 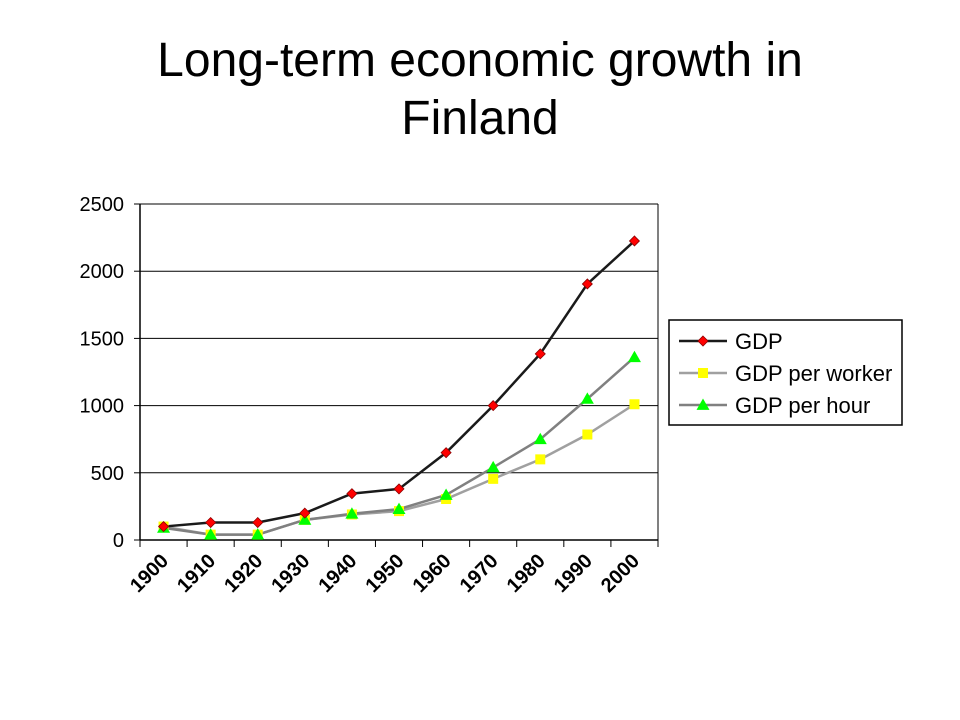 I want to click on x-tick-label: 1950, so click(x=385, y=573).